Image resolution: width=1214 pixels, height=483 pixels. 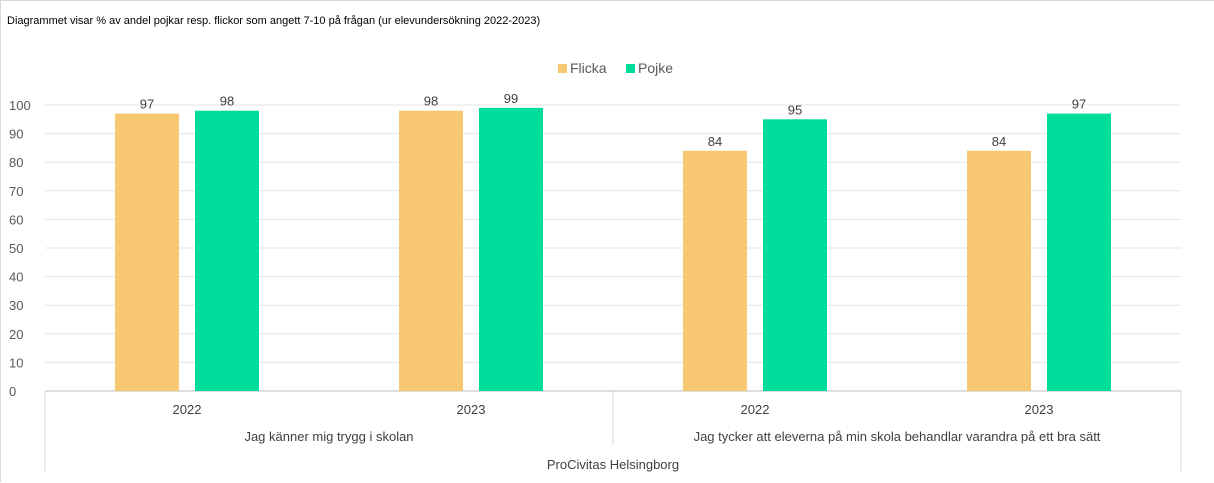 What do you see at coordinates (16, 191) in the screenshot?
I see `y-tick-label: 70` at bounding box center [16, 191].